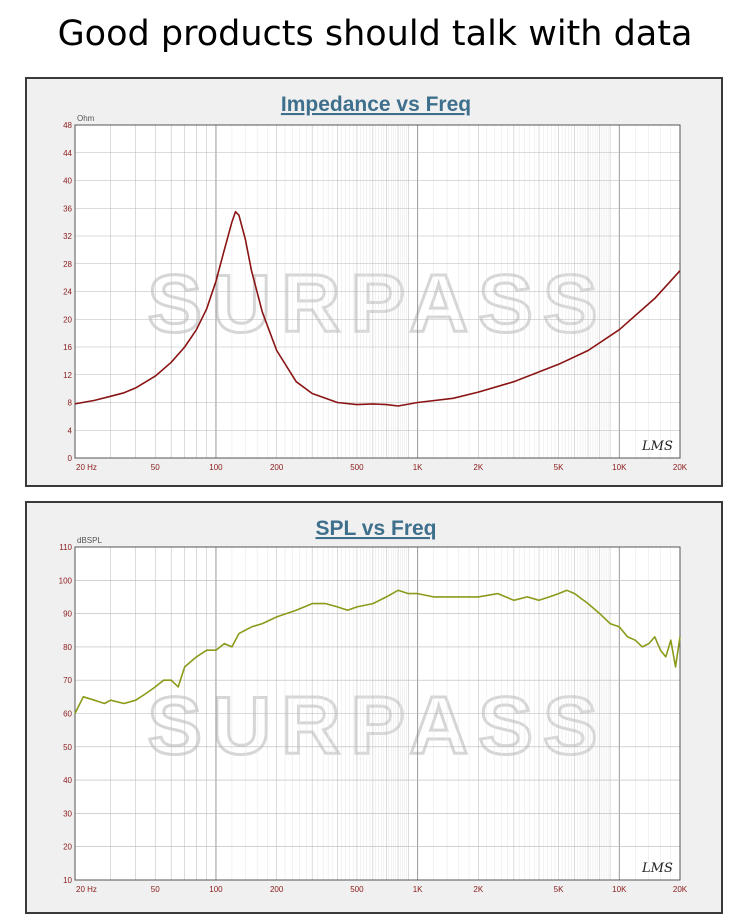 Image resolution: width=750 pixels, height=921 pixels. What do you see at coordinates (376, 528) in the screenshot?
I see `chart-title: SPL vs Freq` at bounding box center [376, 528].